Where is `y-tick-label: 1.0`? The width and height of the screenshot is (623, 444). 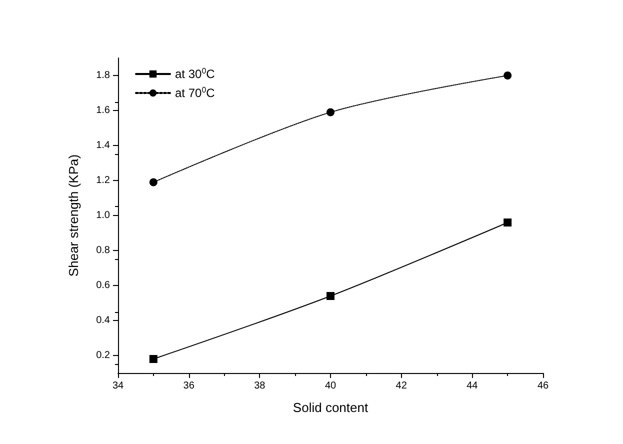 y-tick-label: 1.0 is located at coordinates (103, 215).